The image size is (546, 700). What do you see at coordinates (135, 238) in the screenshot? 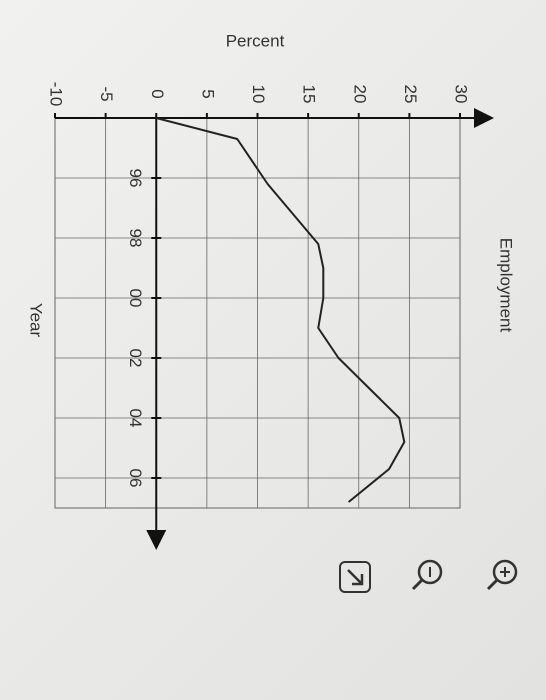
I see `x-tick-label: 98` at bounding box center [135, 238].